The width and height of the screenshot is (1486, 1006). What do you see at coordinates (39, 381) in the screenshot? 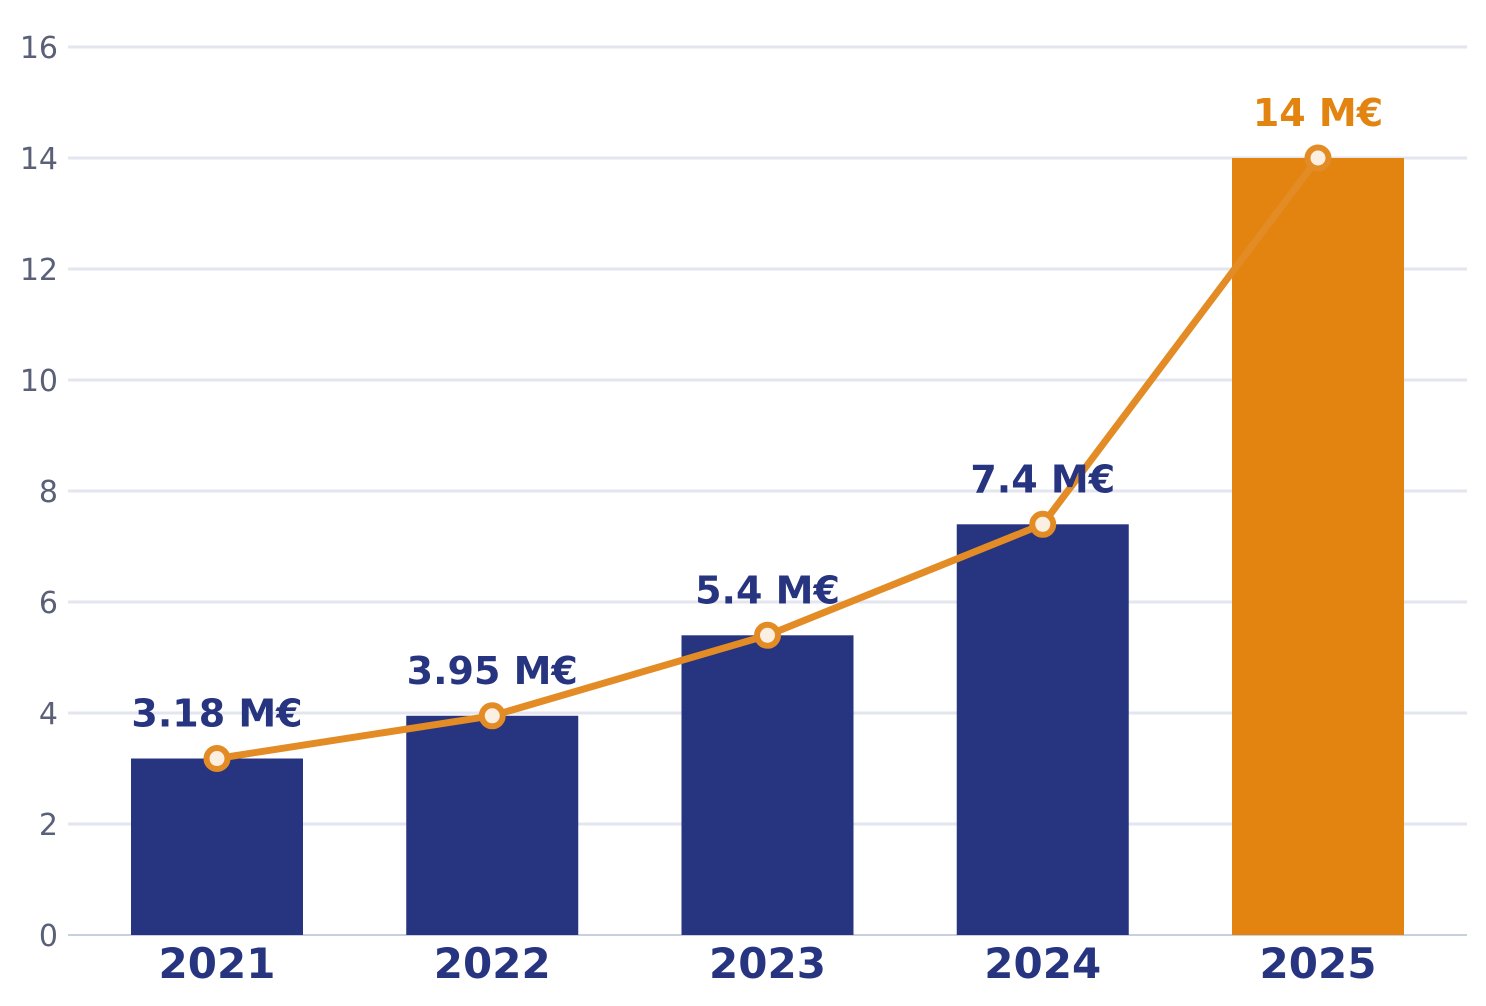
I see `y-tick-label: 10` at bounding box center [39, 381].